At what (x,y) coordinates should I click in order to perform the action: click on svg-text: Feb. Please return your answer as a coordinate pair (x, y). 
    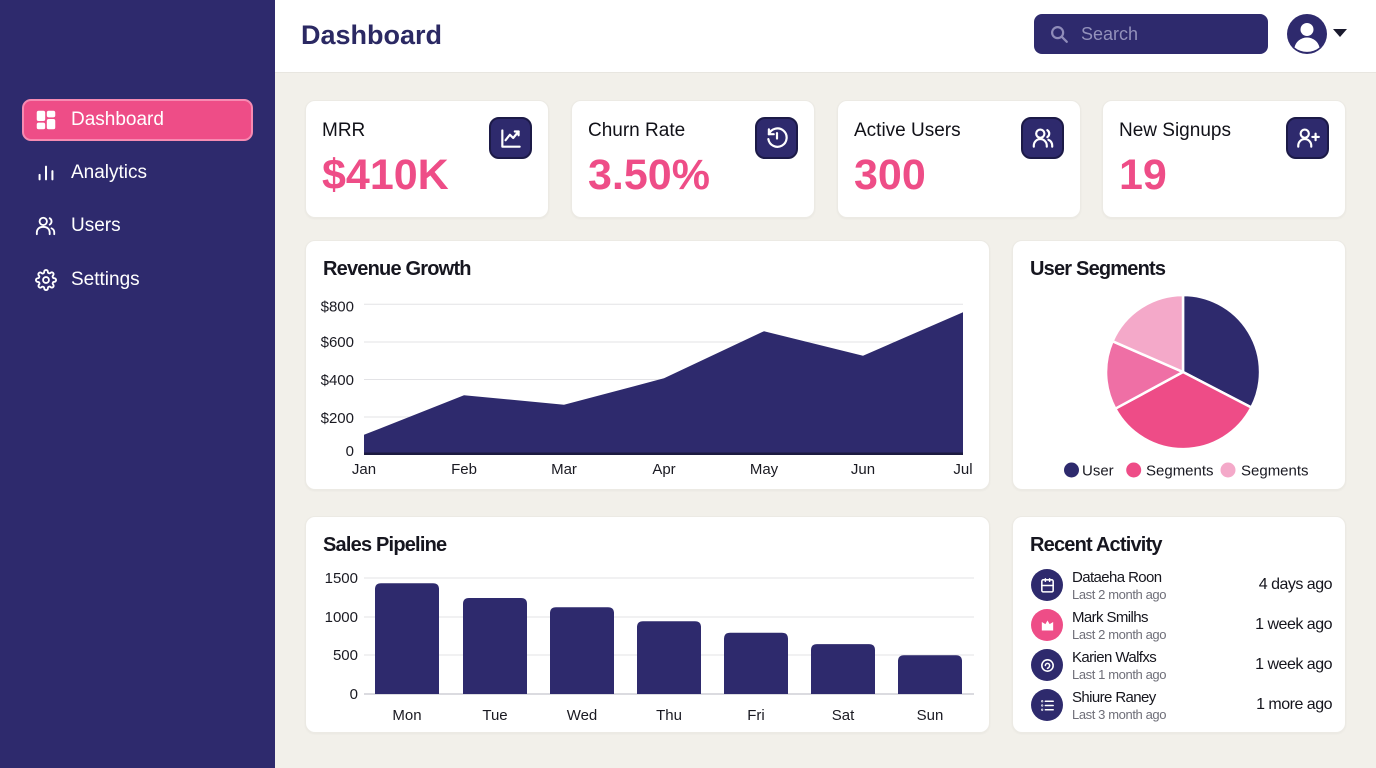
    Looking at the image, I should click on (464, 469).